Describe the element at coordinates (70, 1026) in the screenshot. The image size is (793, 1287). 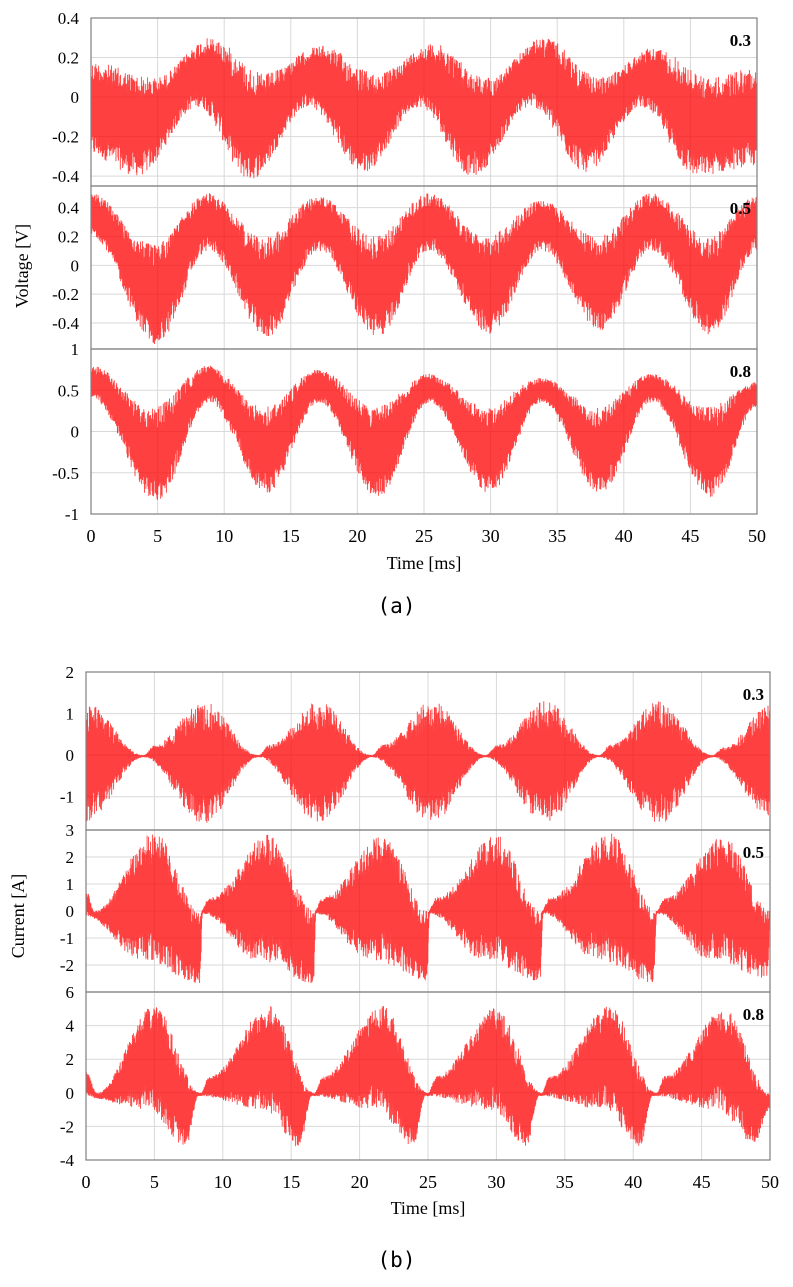
I see `y-tick-label: 4` at that location.